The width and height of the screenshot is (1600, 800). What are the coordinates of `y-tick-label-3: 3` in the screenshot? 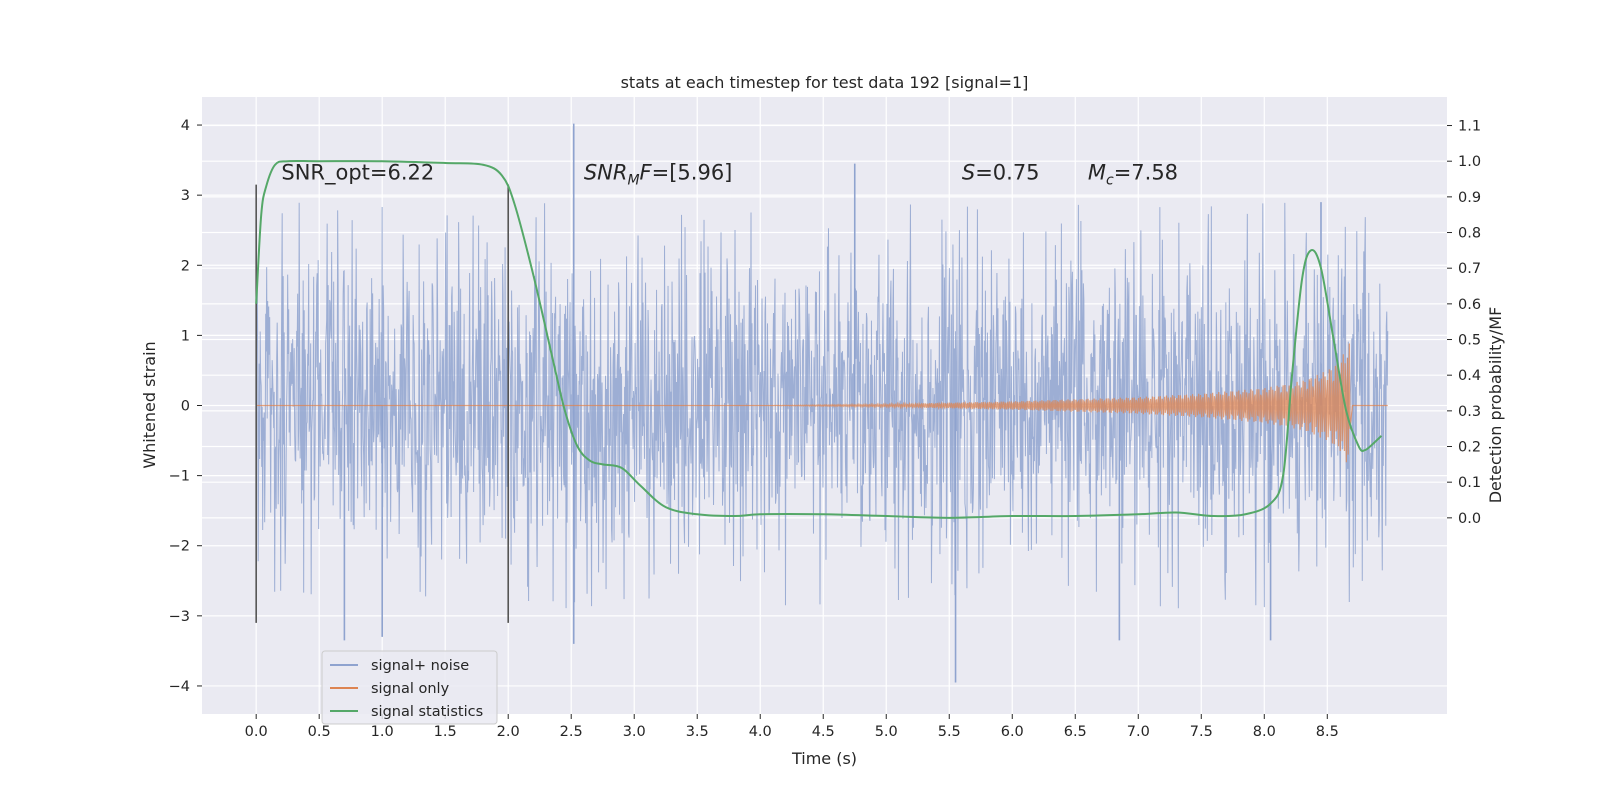 It's located at (185, 196).